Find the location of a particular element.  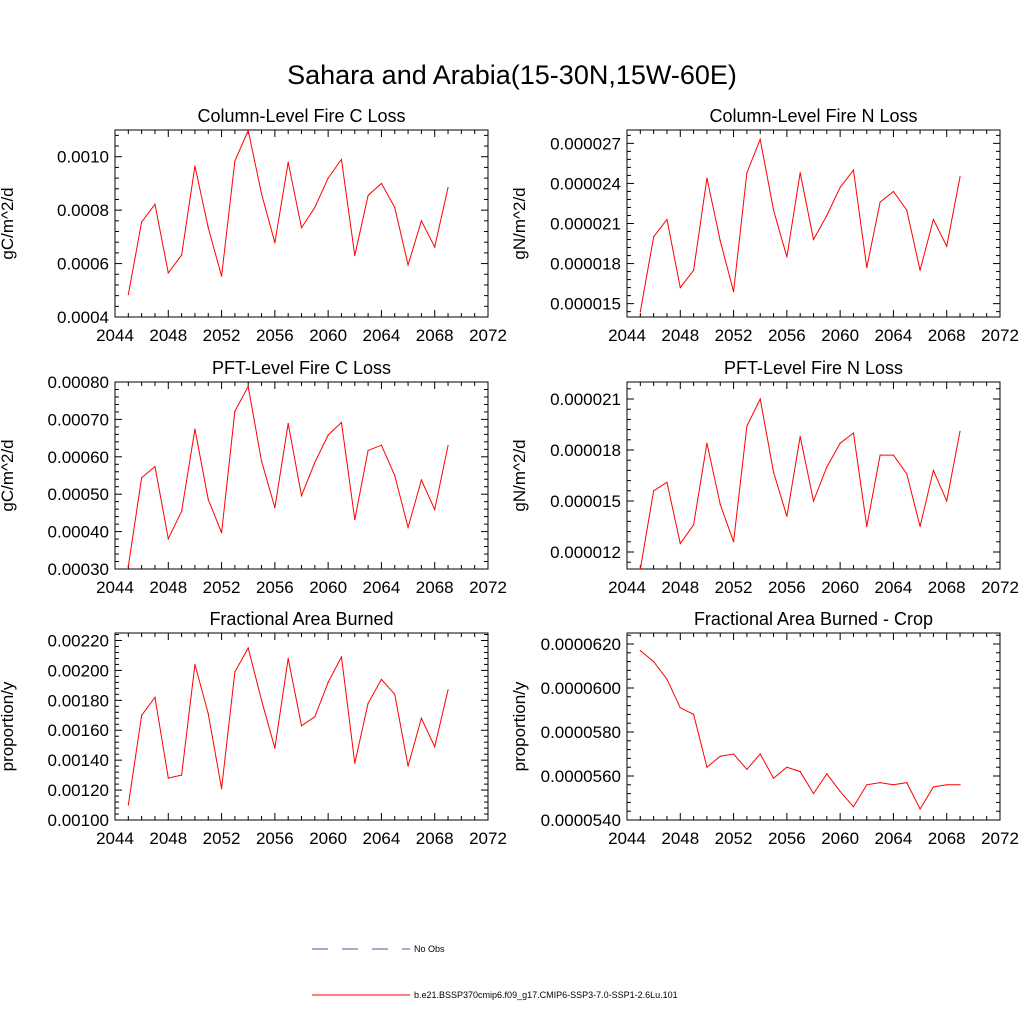

y-tick-label: 0.00220 is located at coordinates (78, 640).